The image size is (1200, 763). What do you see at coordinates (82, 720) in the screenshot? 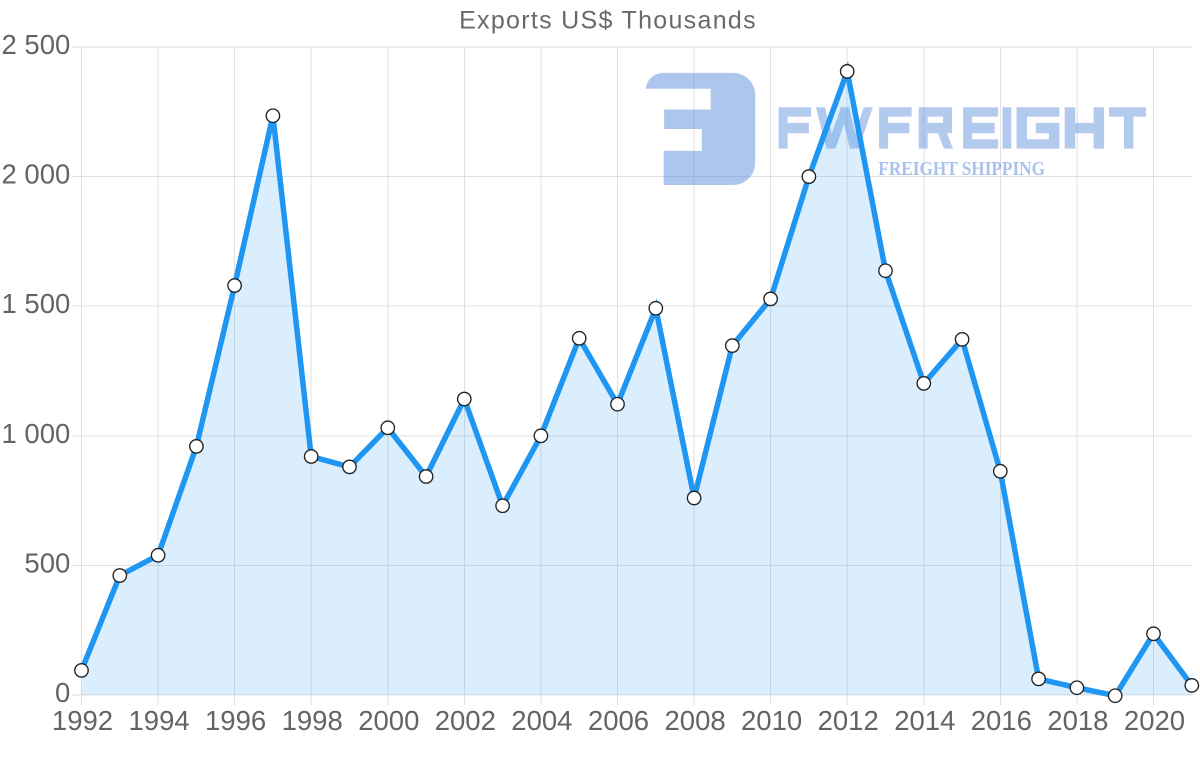
I see `svg-text: 1992` at bounding box center [82, 720].